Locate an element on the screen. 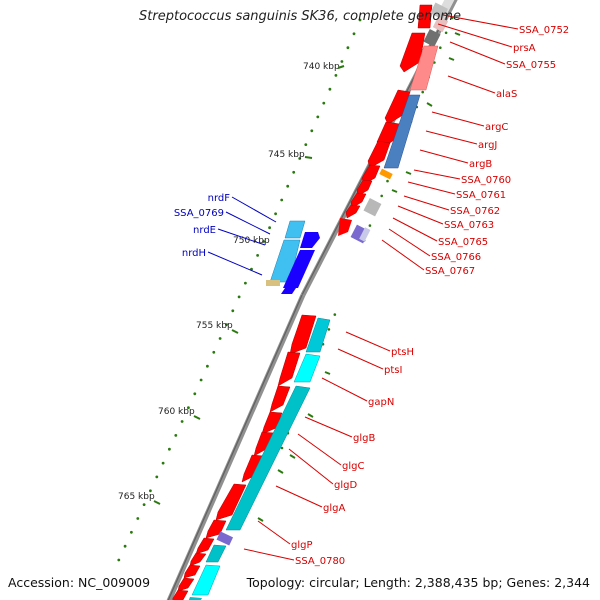 The image size is (600, 600). gene-label-ssa_0765: SSA_0765 is located at coordinates (463, 242).